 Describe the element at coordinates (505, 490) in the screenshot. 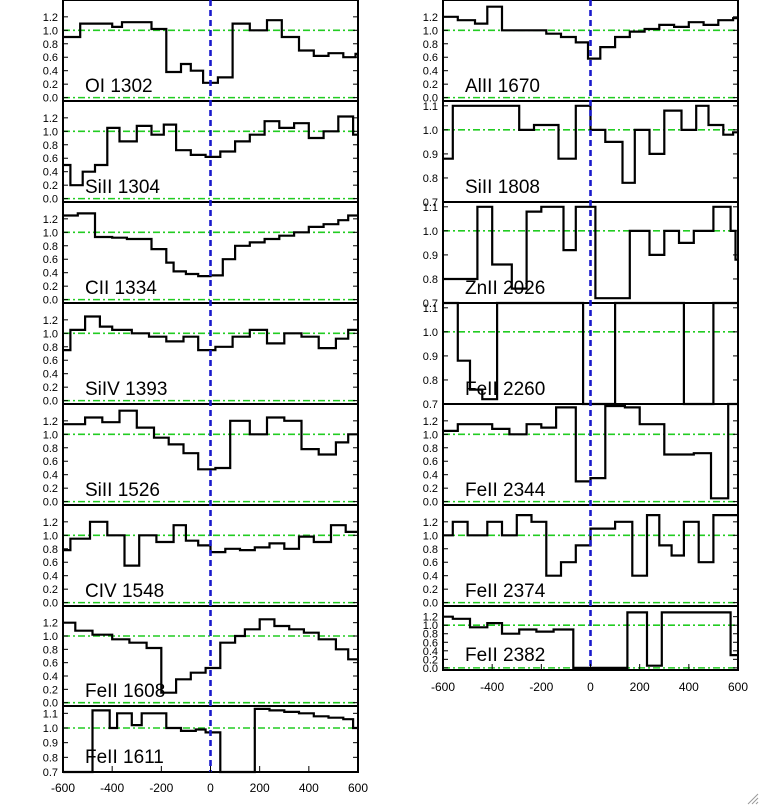

I see `panel-label: FeII 2344` at that location.